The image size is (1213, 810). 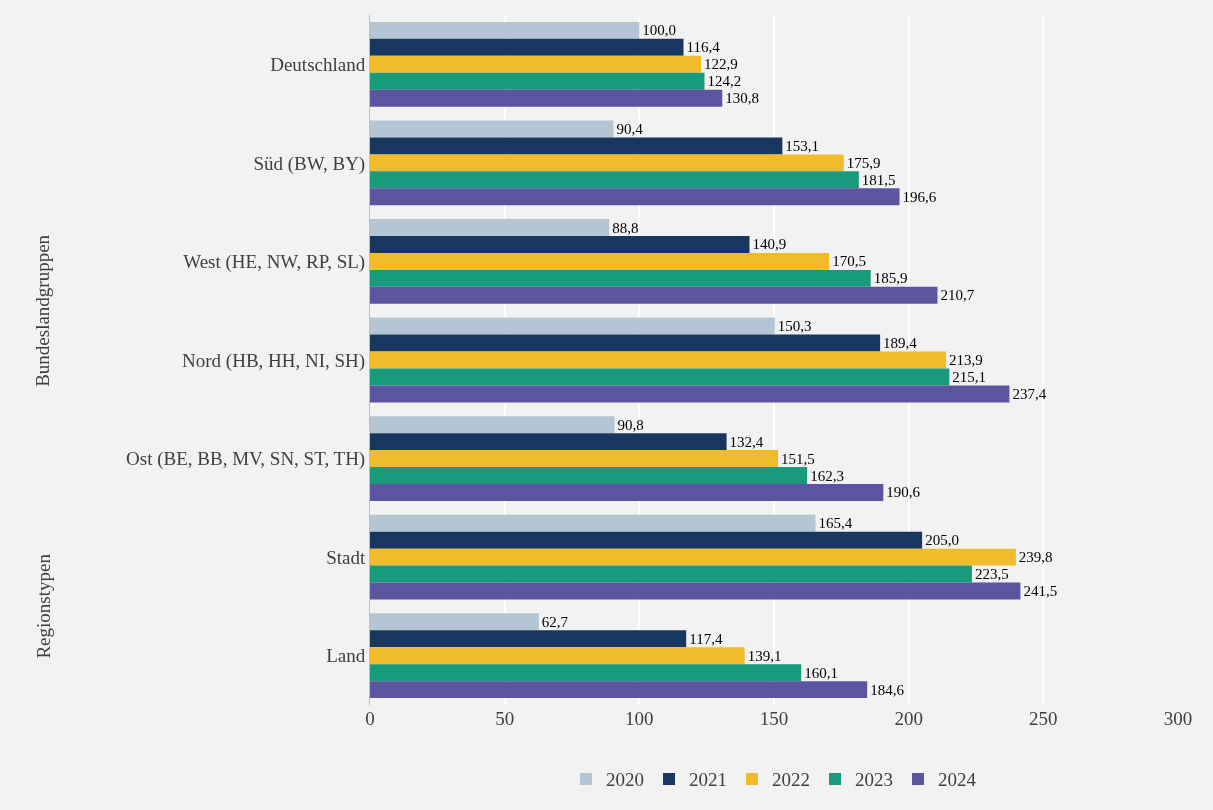 I want to click on y-tick-label: Deutschland, so click(x=318, y=64).